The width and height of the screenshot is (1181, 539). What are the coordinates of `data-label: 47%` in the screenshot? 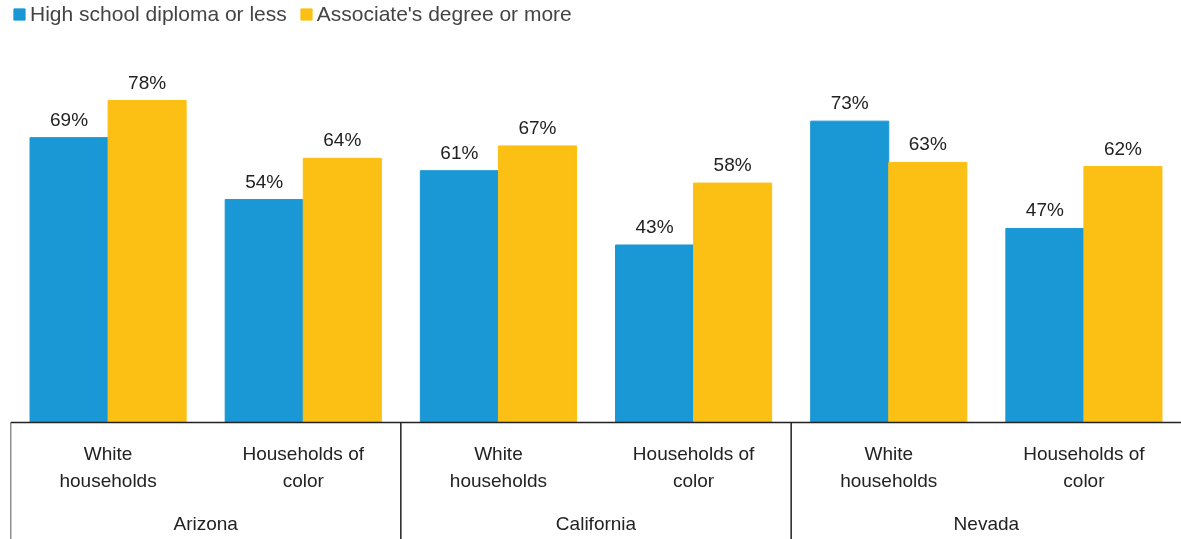 It's located at (1044, 210).